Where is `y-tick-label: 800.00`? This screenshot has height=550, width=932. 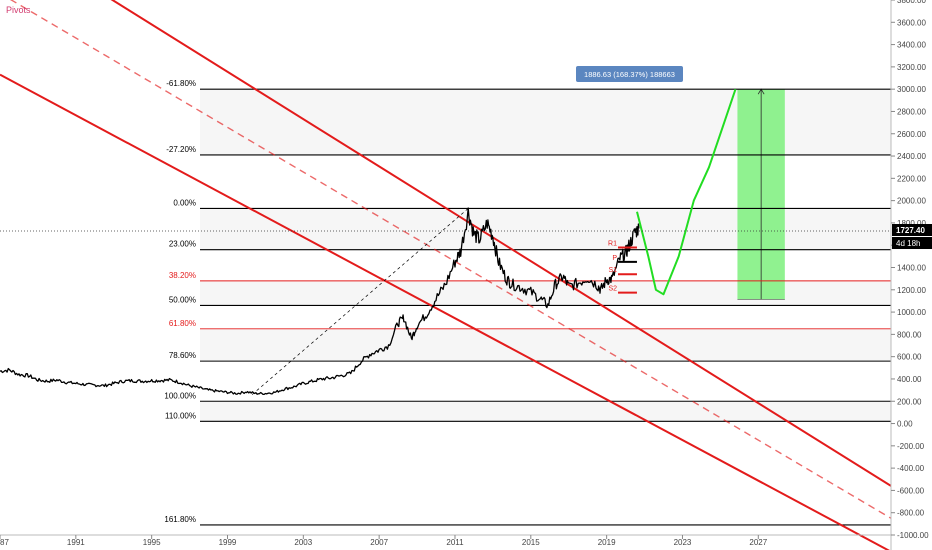
y-tick-label: 800.00 is located at coordinates (909, 334).